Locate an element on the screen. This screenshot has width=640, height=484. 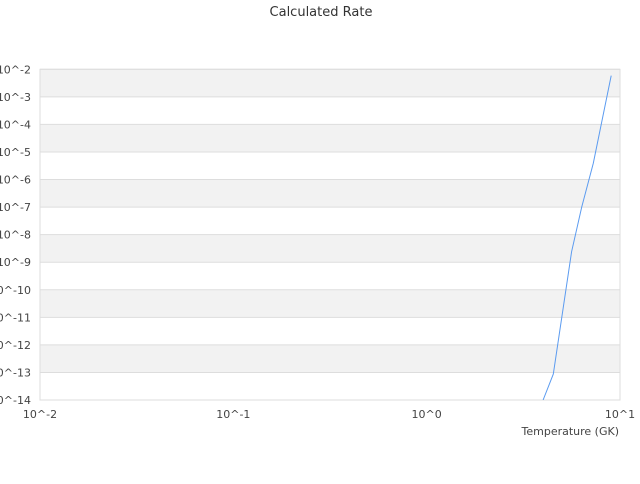
series-line is located at coordinates (577, 238).